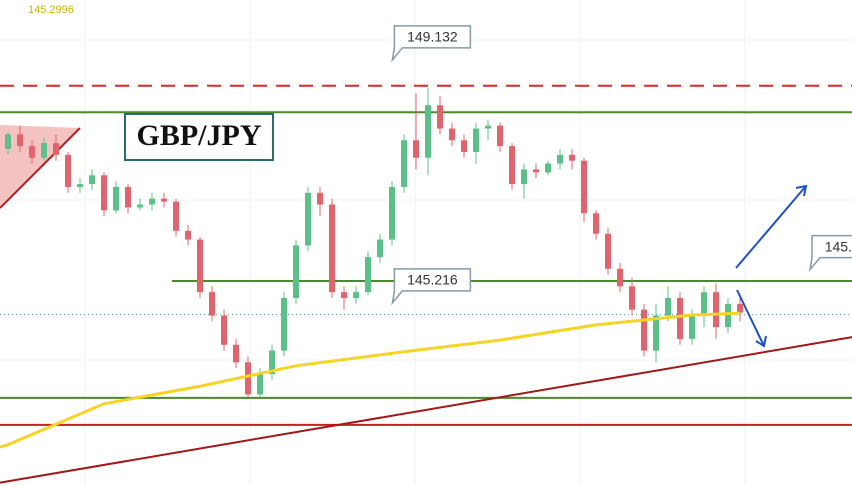  I want to click on level-label: 145.792, so click(838, 246).